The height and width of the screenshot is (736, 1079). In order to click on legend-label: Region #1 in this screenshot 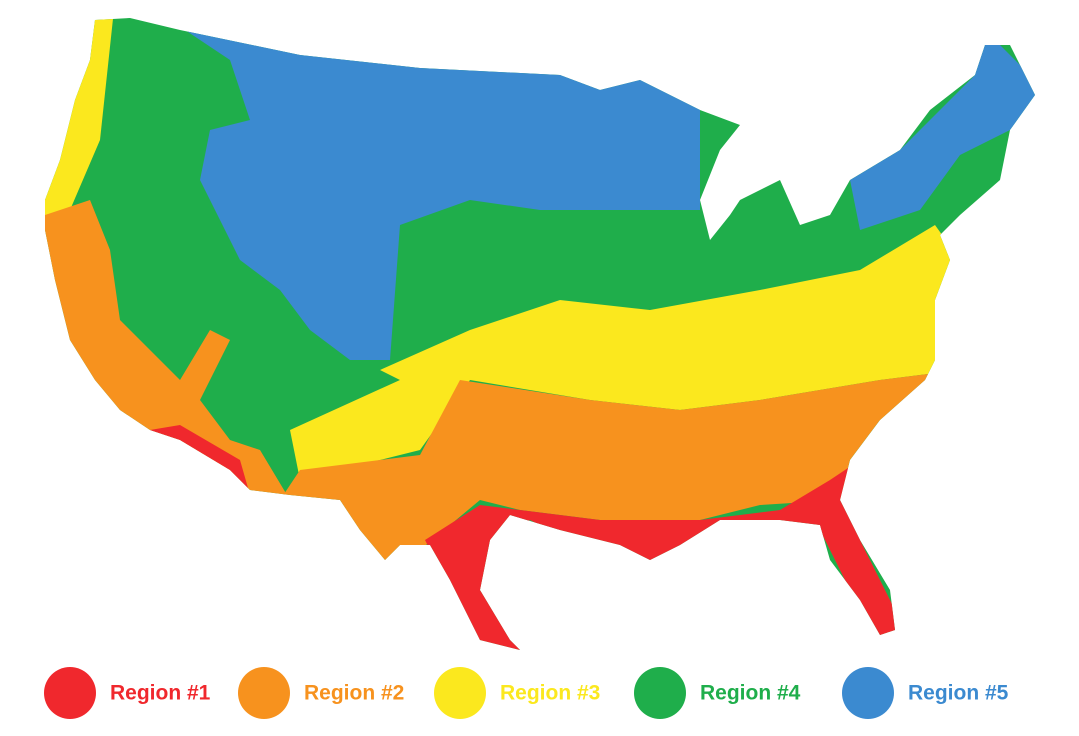, I will do `click(160, 693)`.